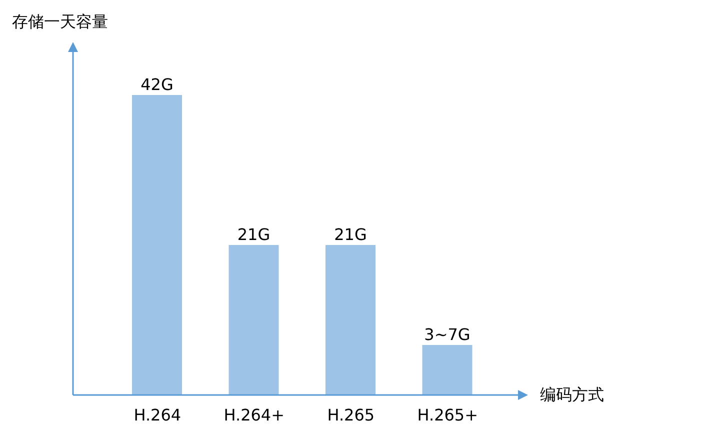 The width and height of the screenshot is (710, 432). I want to click on x-tick-label: H.265+, so click(447, 414).